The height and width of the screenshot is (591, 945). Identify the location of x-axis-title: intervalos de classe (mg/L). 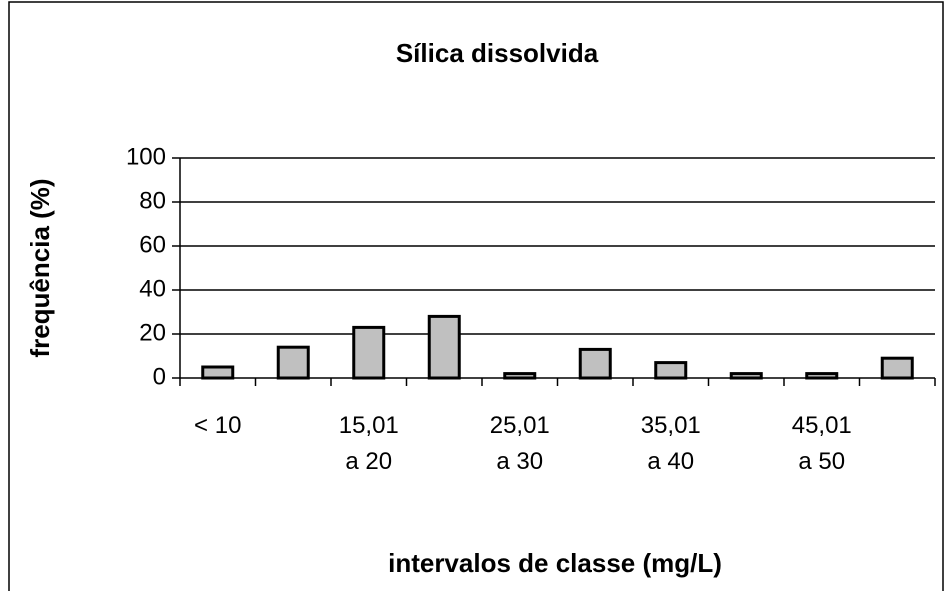
(555, 563).